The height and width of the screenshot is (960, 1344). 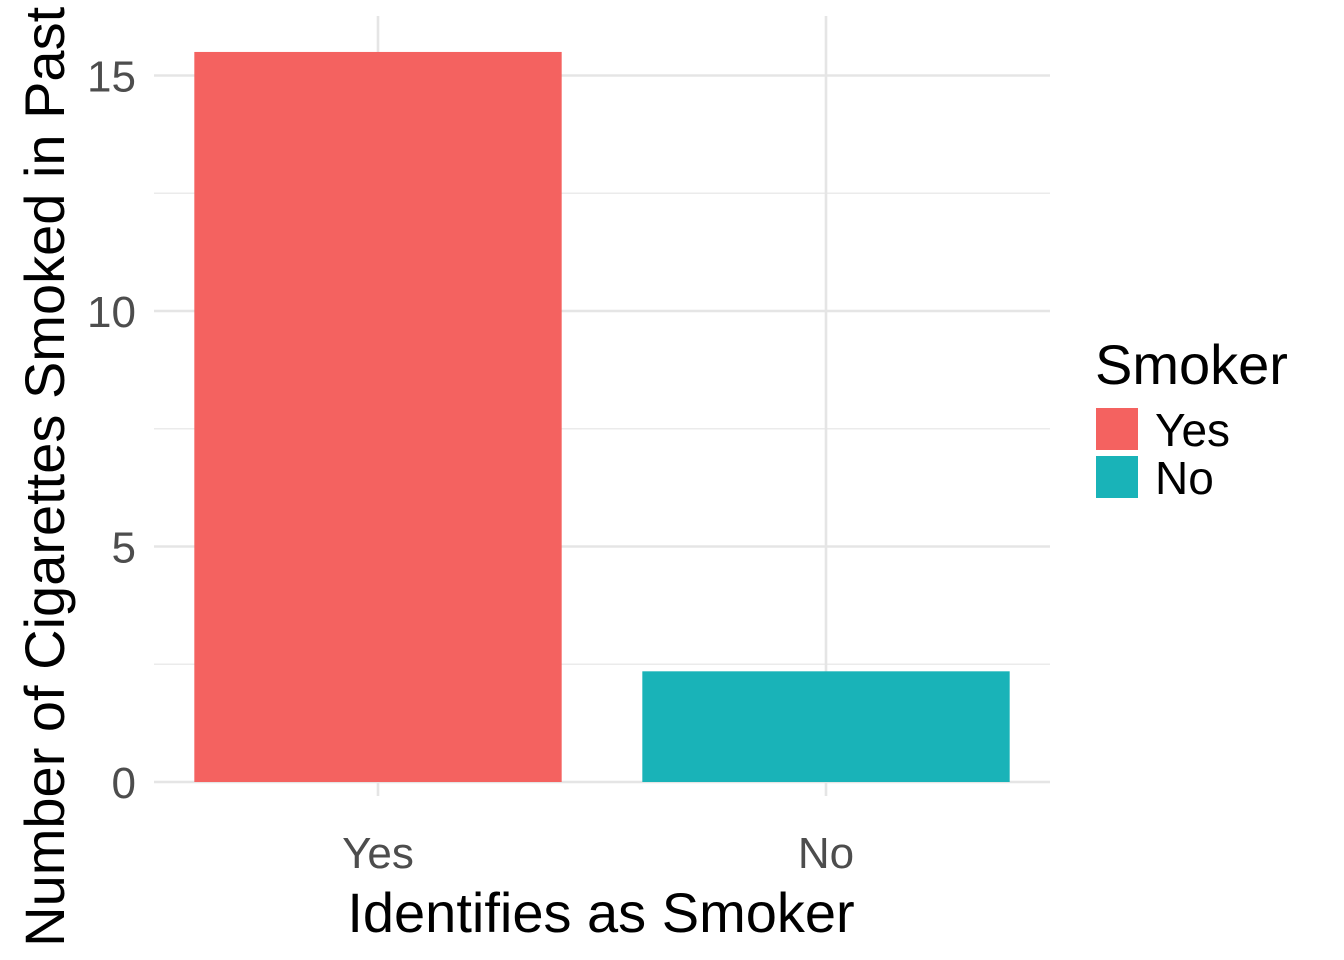 I want to click on legend-label-yes: Yes, so click(x=1192, y=430).